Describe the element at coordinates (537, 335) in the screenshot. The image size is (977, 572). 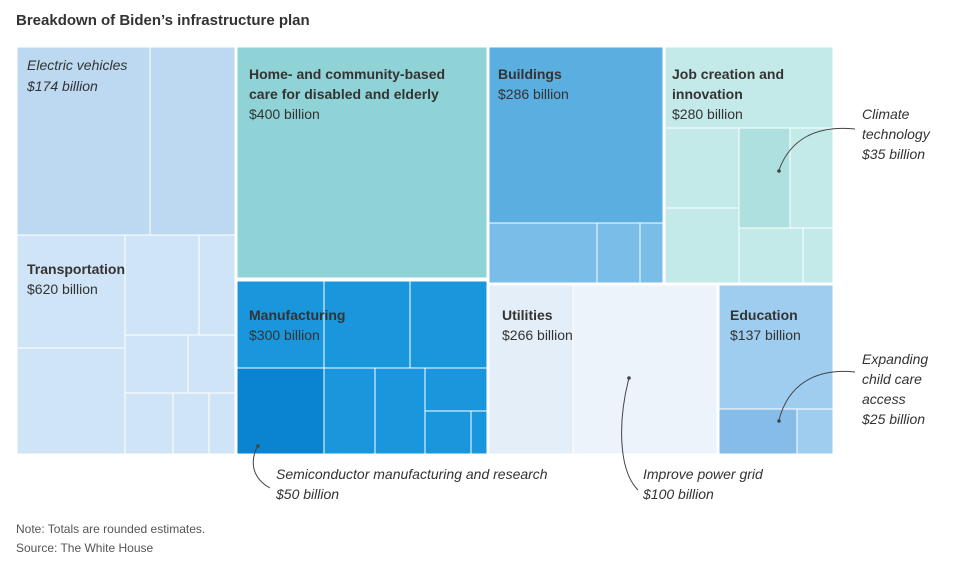
I see `label-utilities-value: $266 billion` at that location.